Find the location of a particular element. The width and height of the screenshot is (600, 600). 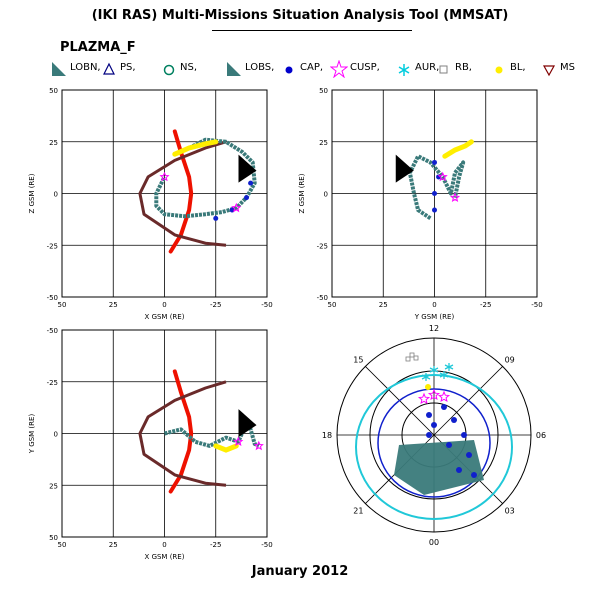

legend-label: RB, is located at coordinates (463, 67).